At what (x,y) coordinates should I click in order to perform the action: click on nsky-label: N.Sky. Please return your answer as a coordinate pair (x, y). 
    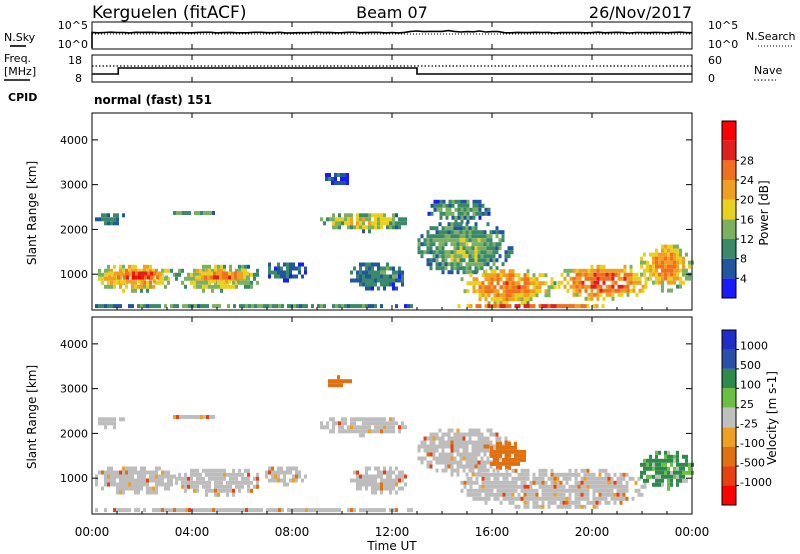
    Looking at the image, I should click on (20, 37).